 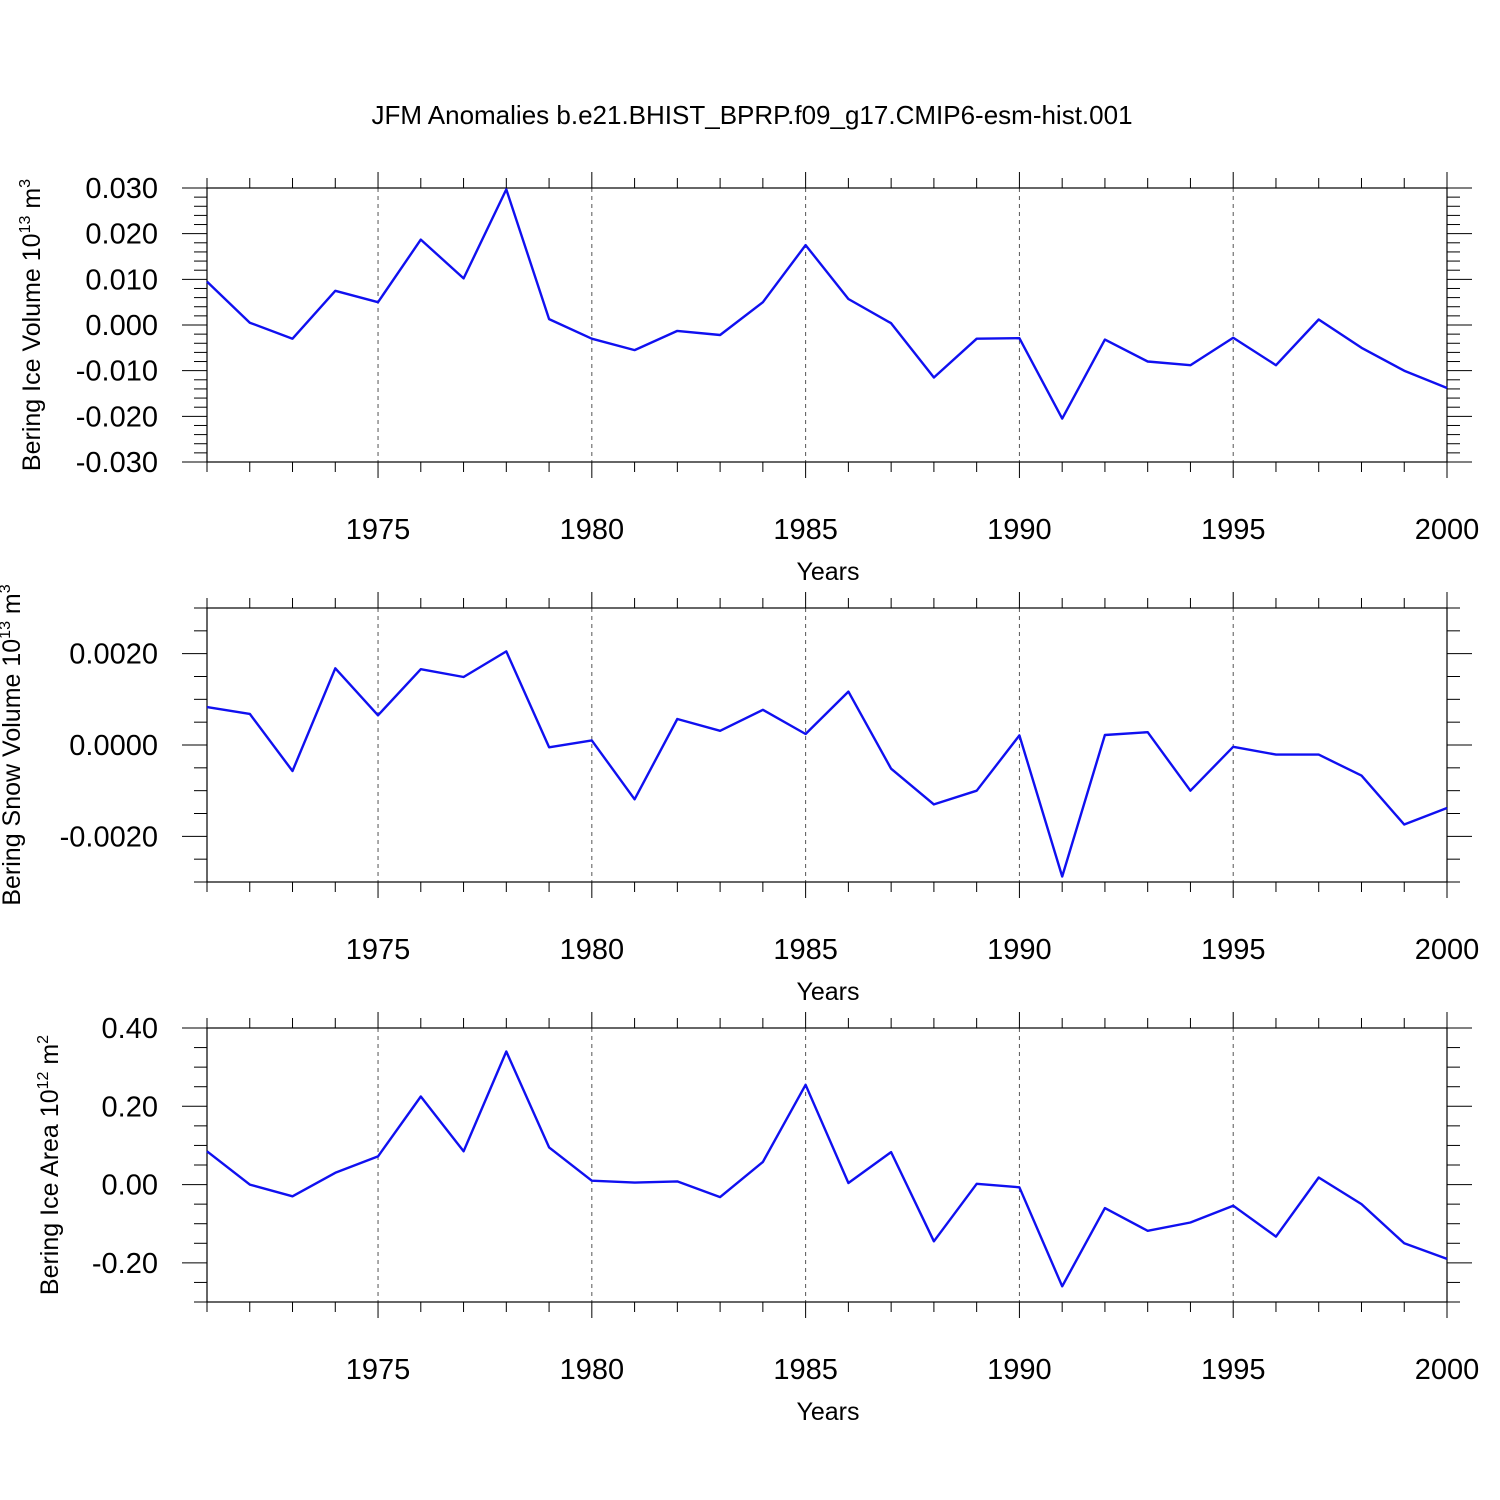 I want to click on y-axis-label: Bering Snow Volume 1013 m3, so click(x=13, y=744).